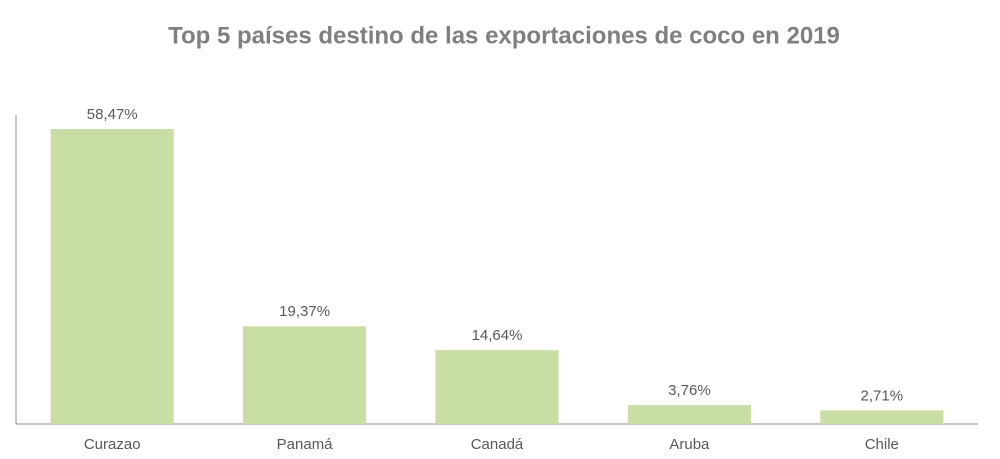 This screenshot has height=459, width=1000. What do you see at coordinates (689, 444) in the screenshot?
I see `x-tick-label: Aruba` at bounding box center [689, 444].